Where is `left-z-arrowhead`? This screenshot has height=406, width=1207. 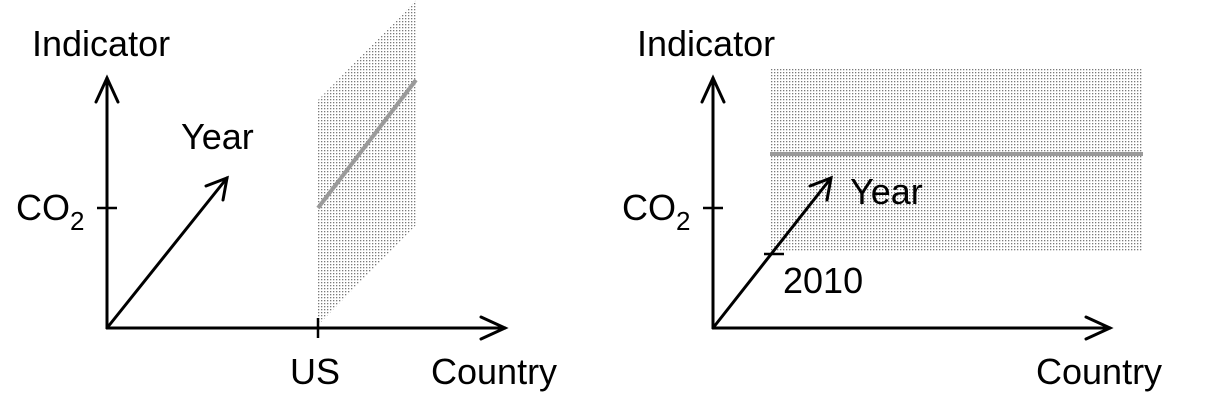
left-z-arrowhead is located at coordinates (216, 188).